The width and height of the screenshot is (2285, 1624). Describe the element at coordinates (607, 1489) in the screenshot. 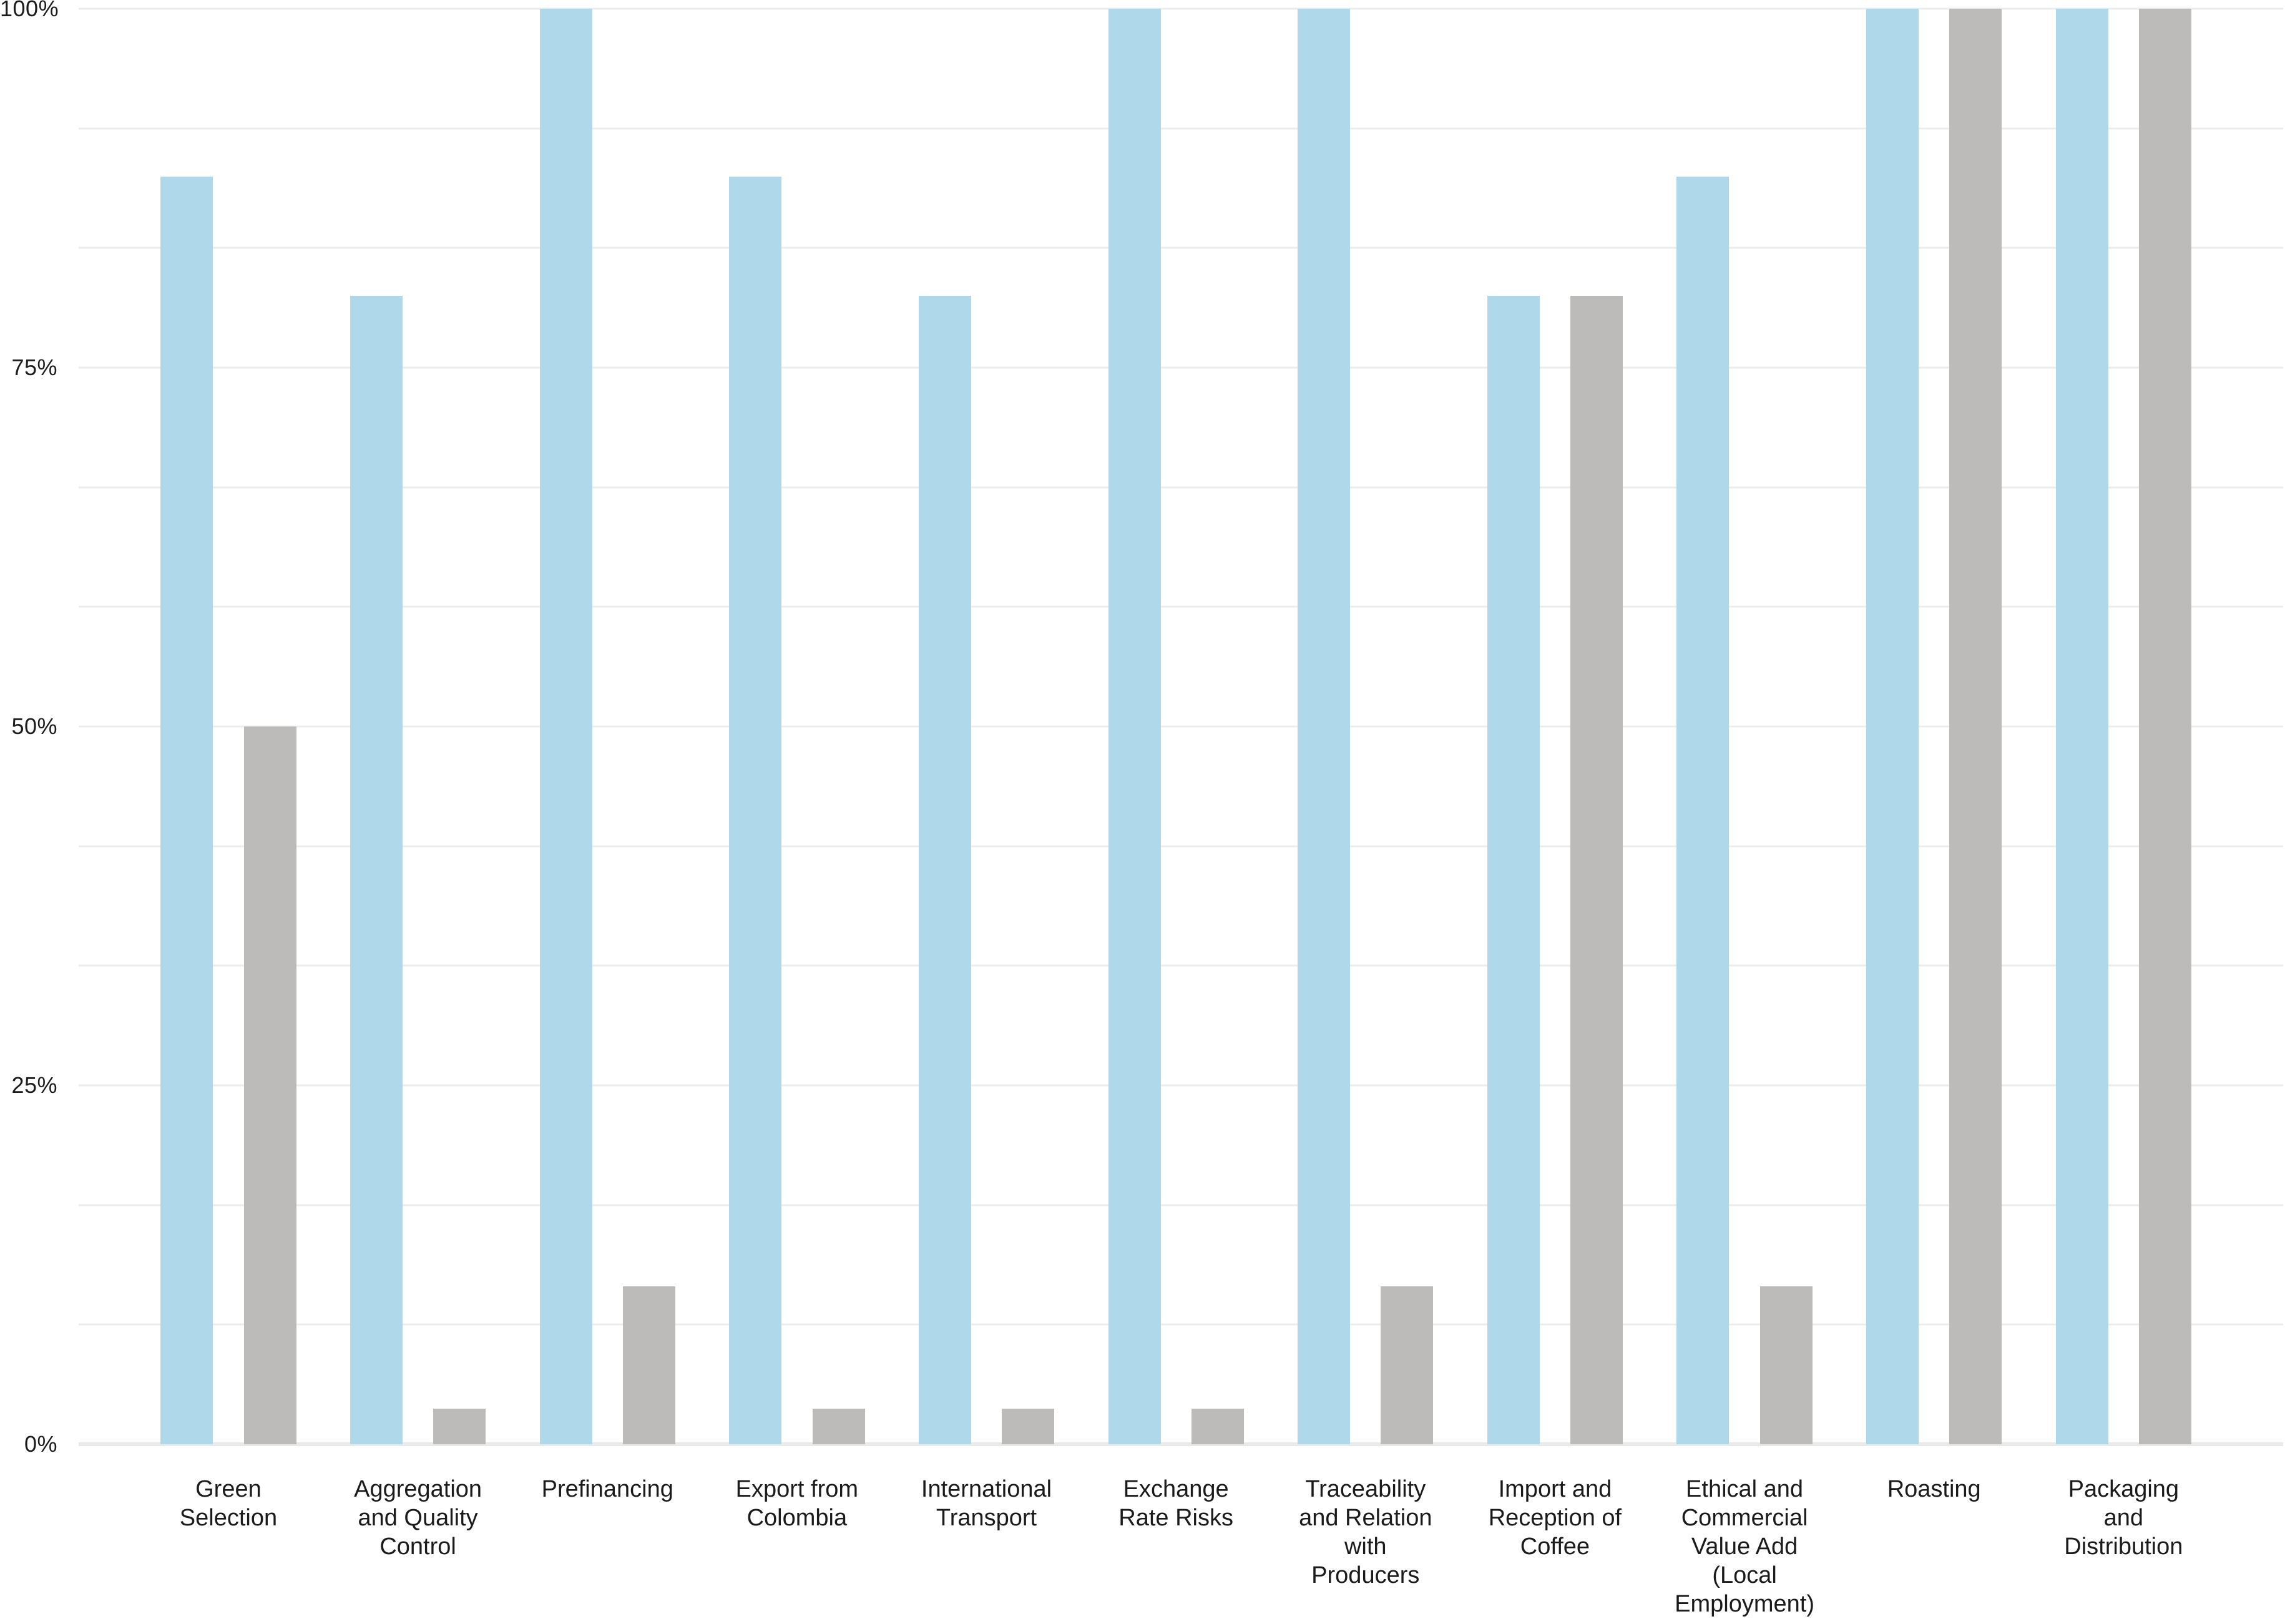

I see `x-axis-category-label: Prefinancing` at that location.